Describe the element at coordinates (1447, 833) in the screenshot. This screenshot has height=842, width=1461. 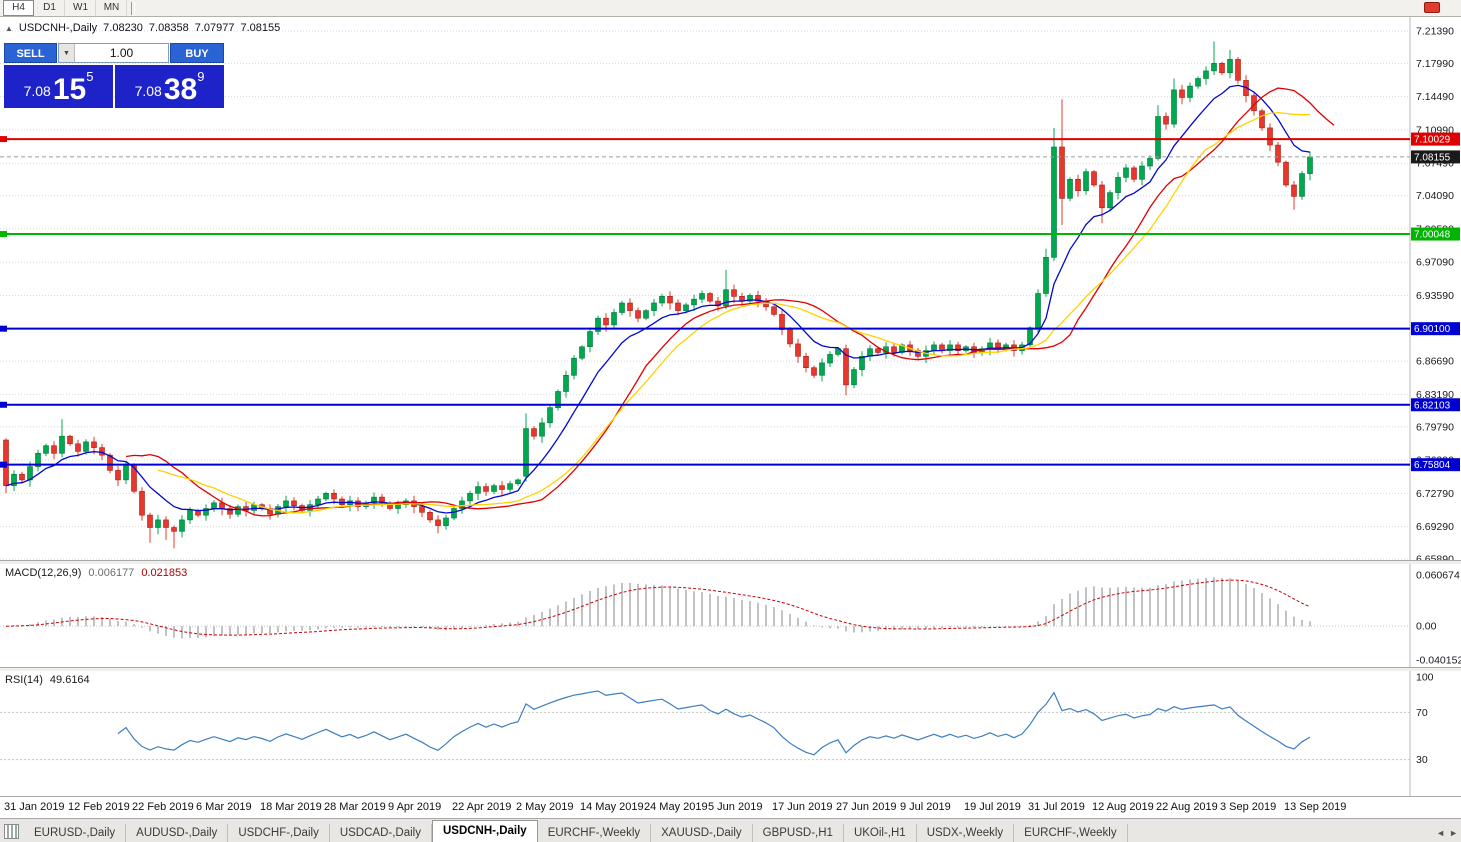
I see `tab-scroll-buttons: ◄ ►` at that location.